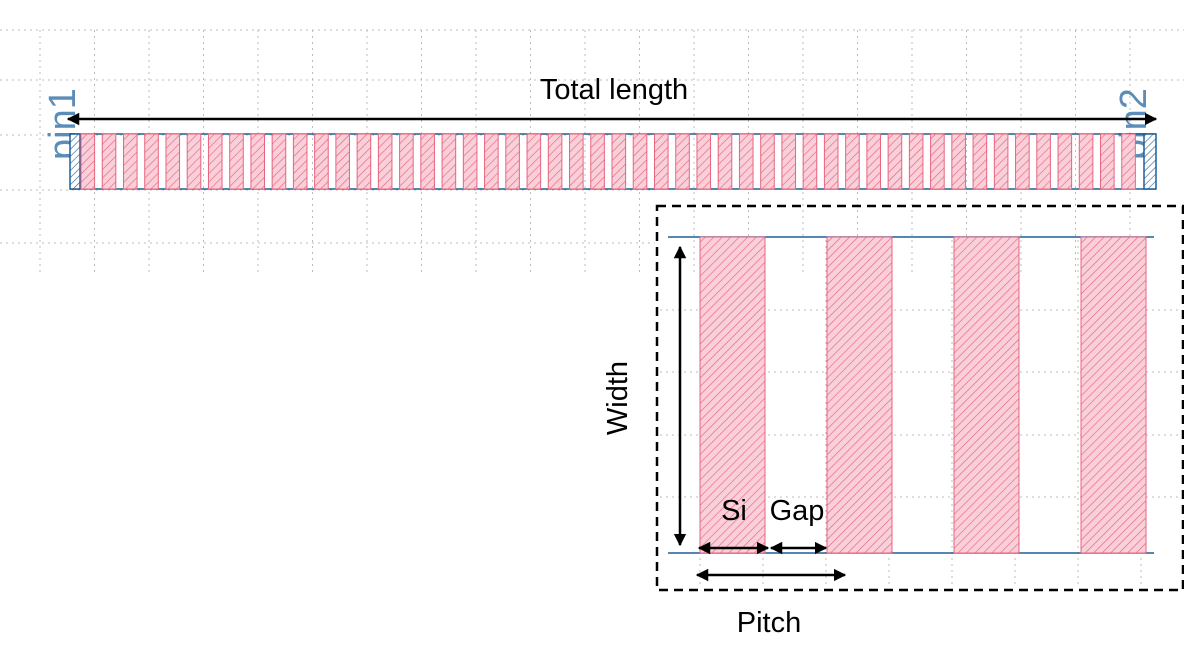 Image resolution: width=1184 pixels, height=665 pixels. Describe the element at coordinates (614, 90) in the screenshot. I see `total-length-label: Total length` at that location.